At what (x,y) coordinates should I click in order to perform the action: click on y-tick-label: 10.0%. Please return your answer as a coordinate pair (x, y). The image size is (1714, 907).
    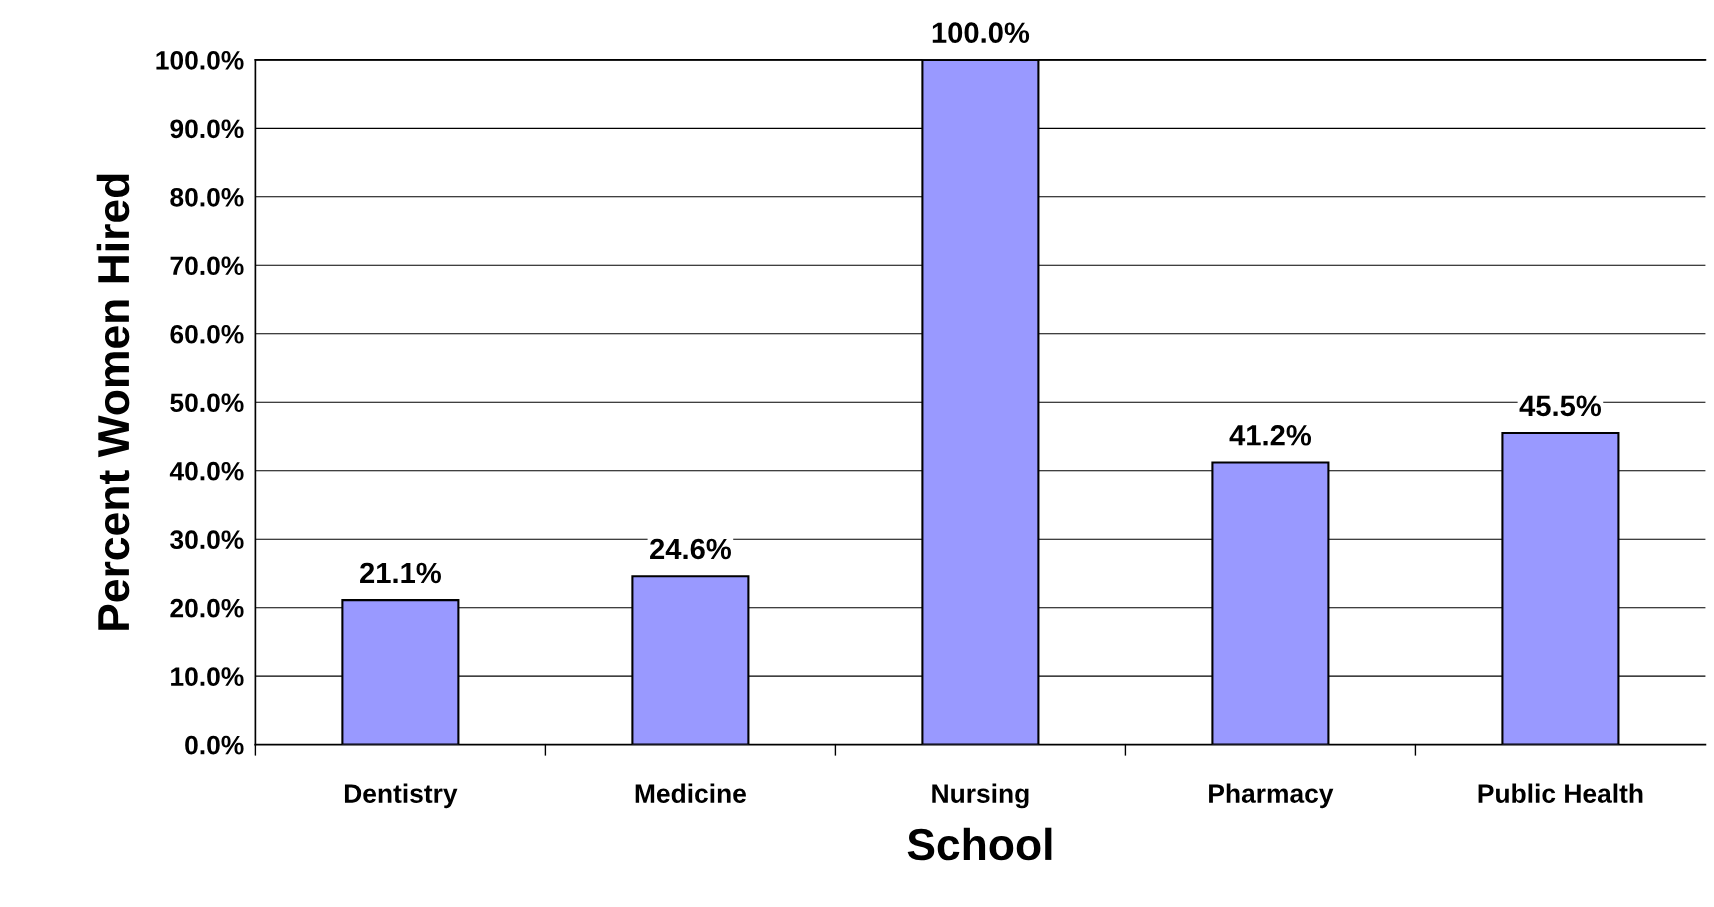
    Looking at the image, I should click on (207, 676).